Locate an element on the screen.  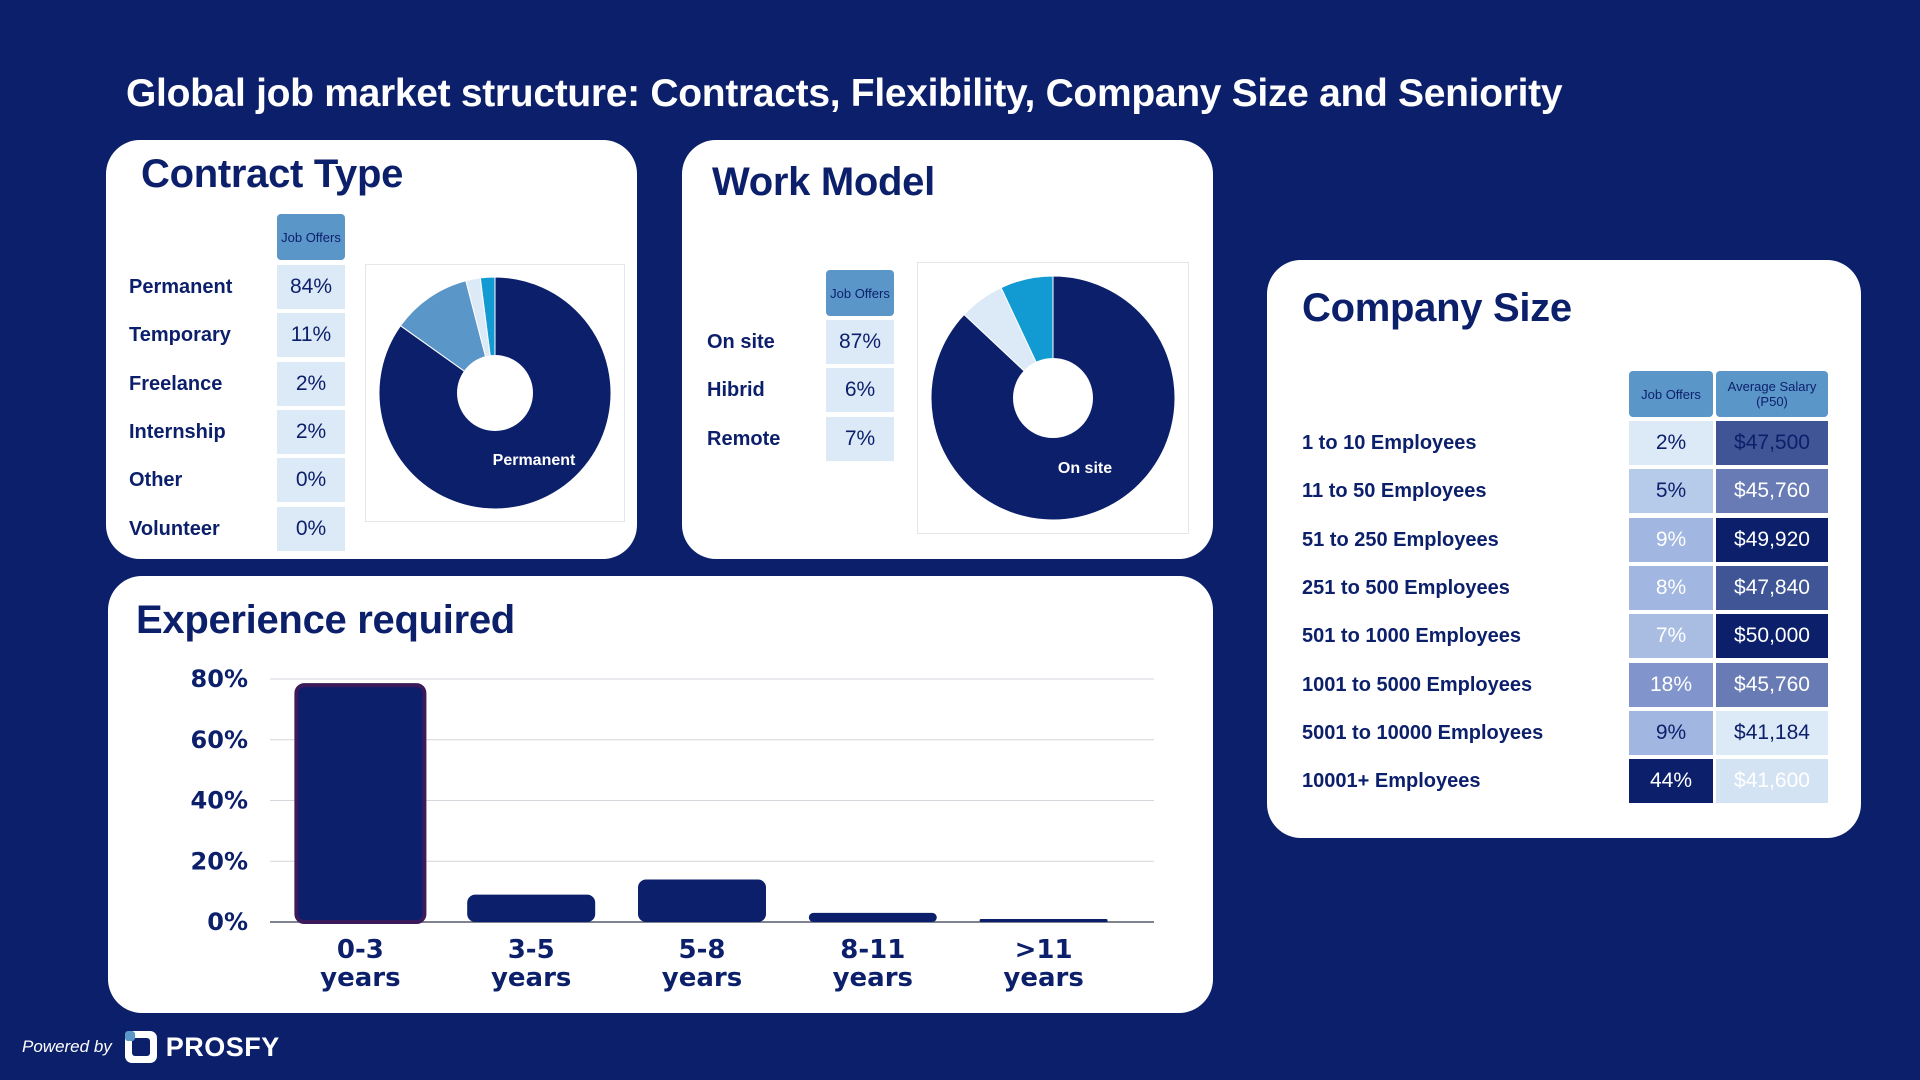
company-row-label: 1001 to 5000 Employees is located at coordinates (1417, 684).